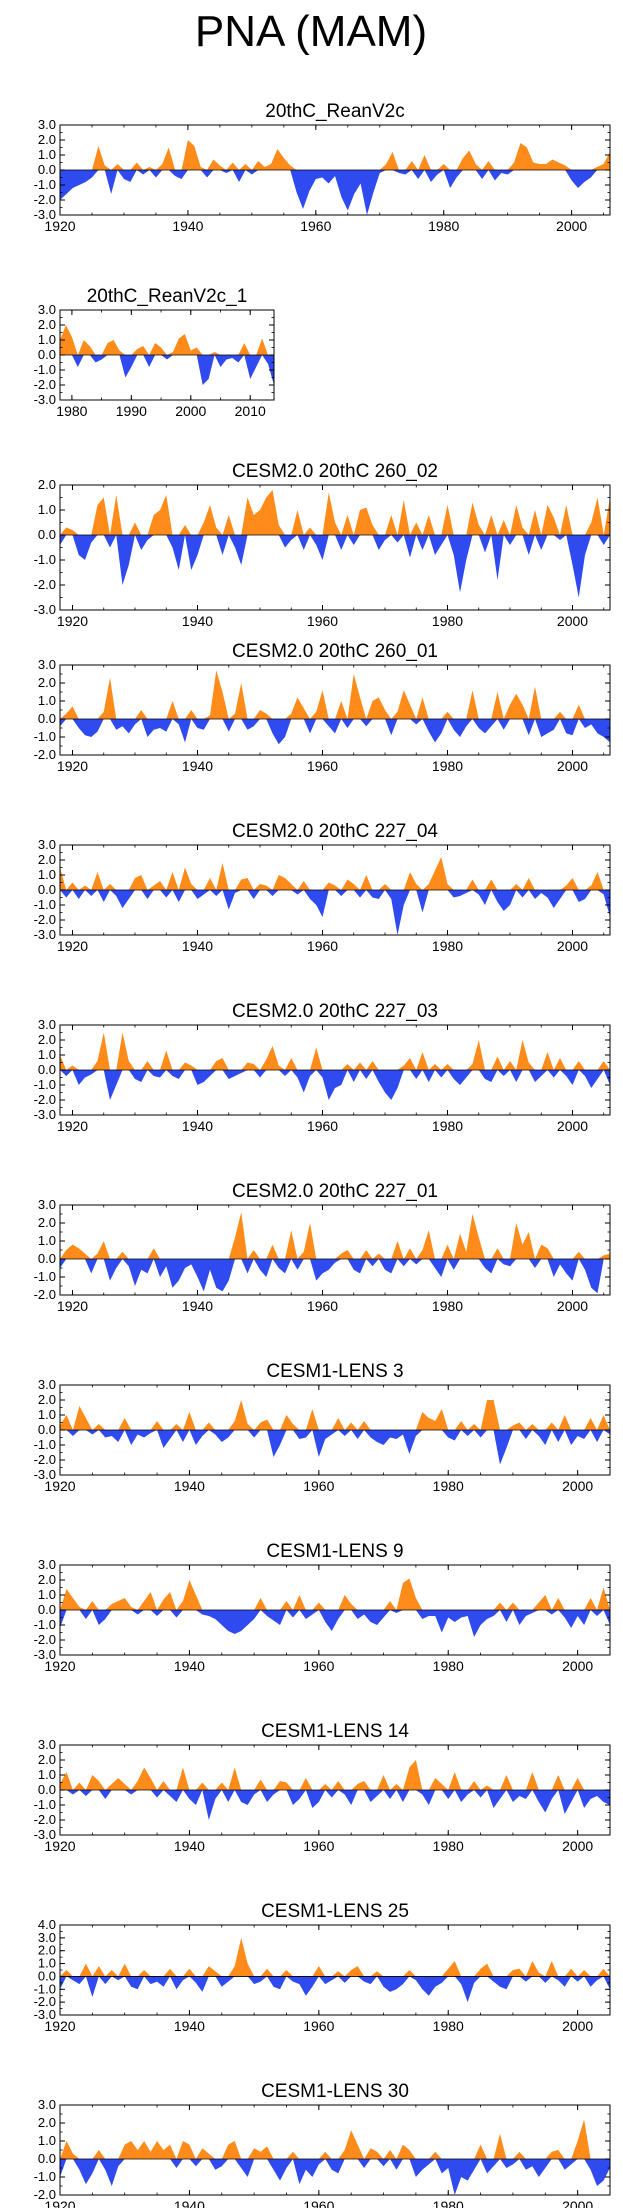 This screenshot has height=2208, width=623. Describe the element at coordinates (335, 1731) in the screenshot. I see `panel-title: CESM1-LENS 14` at that location.